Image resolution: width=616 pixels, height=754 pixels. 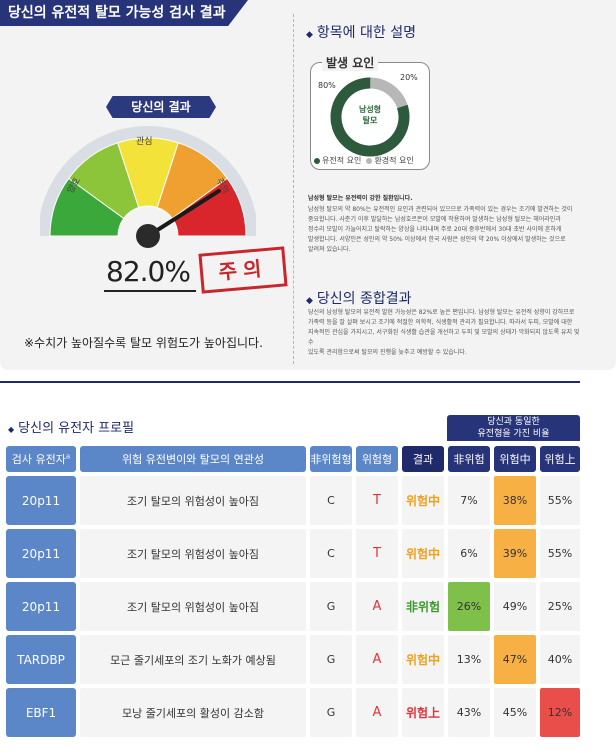 What do you see at coordinates (515, 459) in the screenshot?
I see `col-p-mid: 위험中` at bounding box center [515, 459].